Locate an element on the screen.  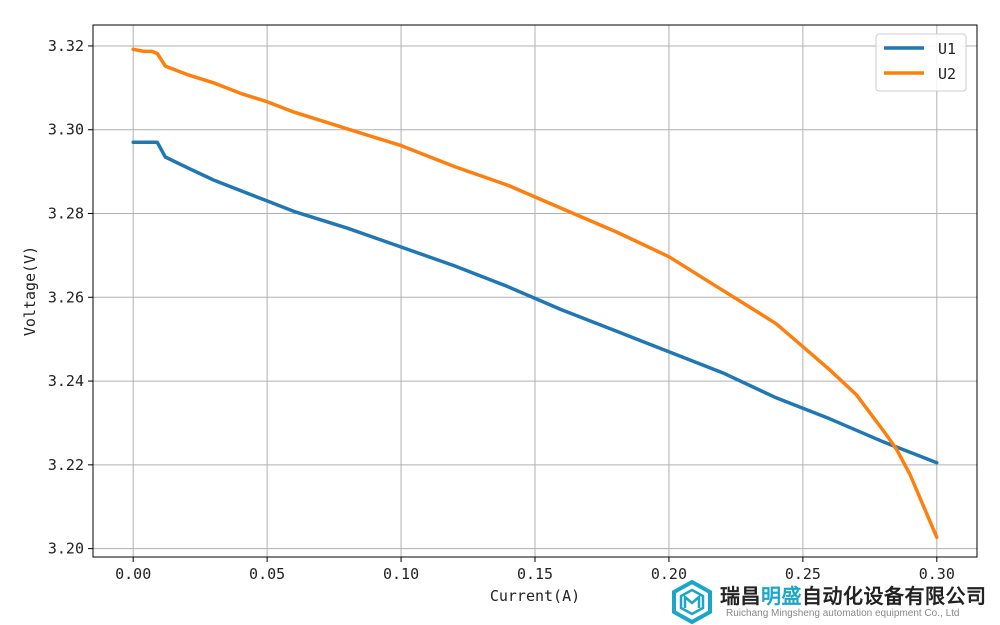
legend: U1 U2 is located at coordinates (921, 62).